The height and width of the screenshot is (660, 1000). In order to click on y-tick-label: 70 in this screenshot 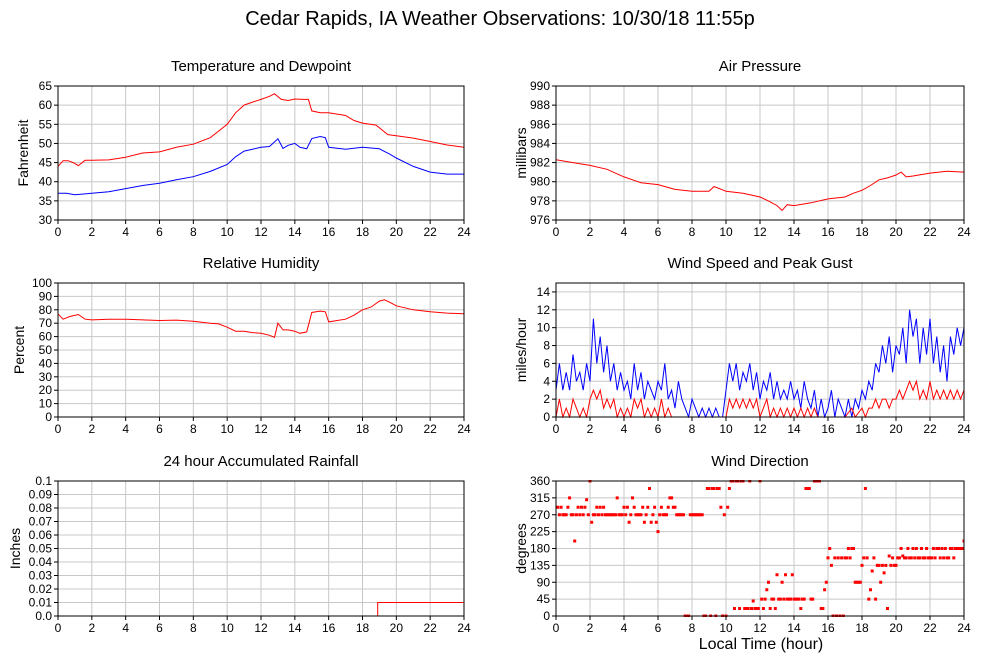, I will do `click(46, 323)`.